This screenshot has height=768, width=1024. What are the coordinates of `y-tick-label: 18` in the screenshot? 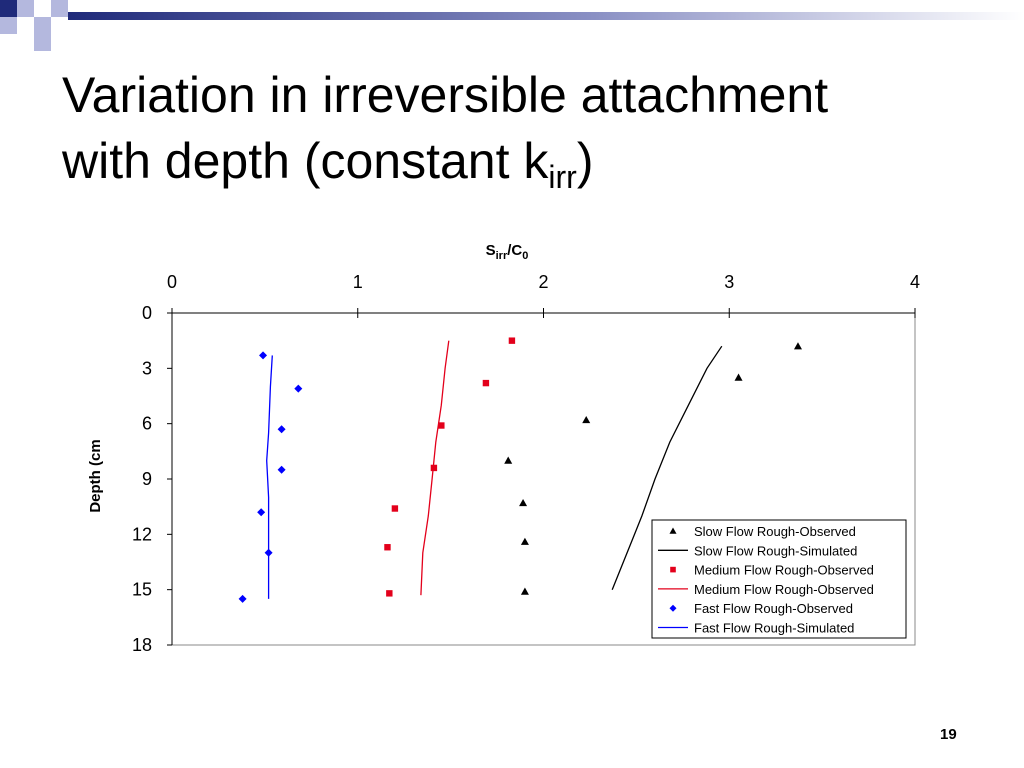 It's located at (142, 645).